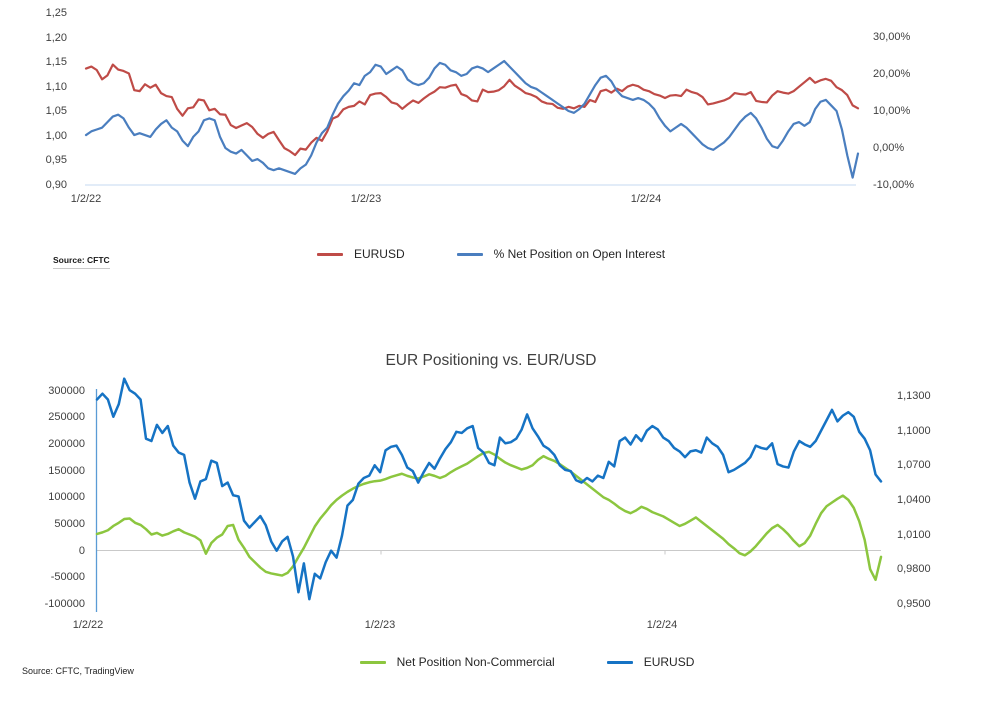 The image size is (982, 709). What do you see at coordinates (66, 443) in the screenshot?
I see `chart-1-left-axis-label: 200000` at bounding box center [66, 443].